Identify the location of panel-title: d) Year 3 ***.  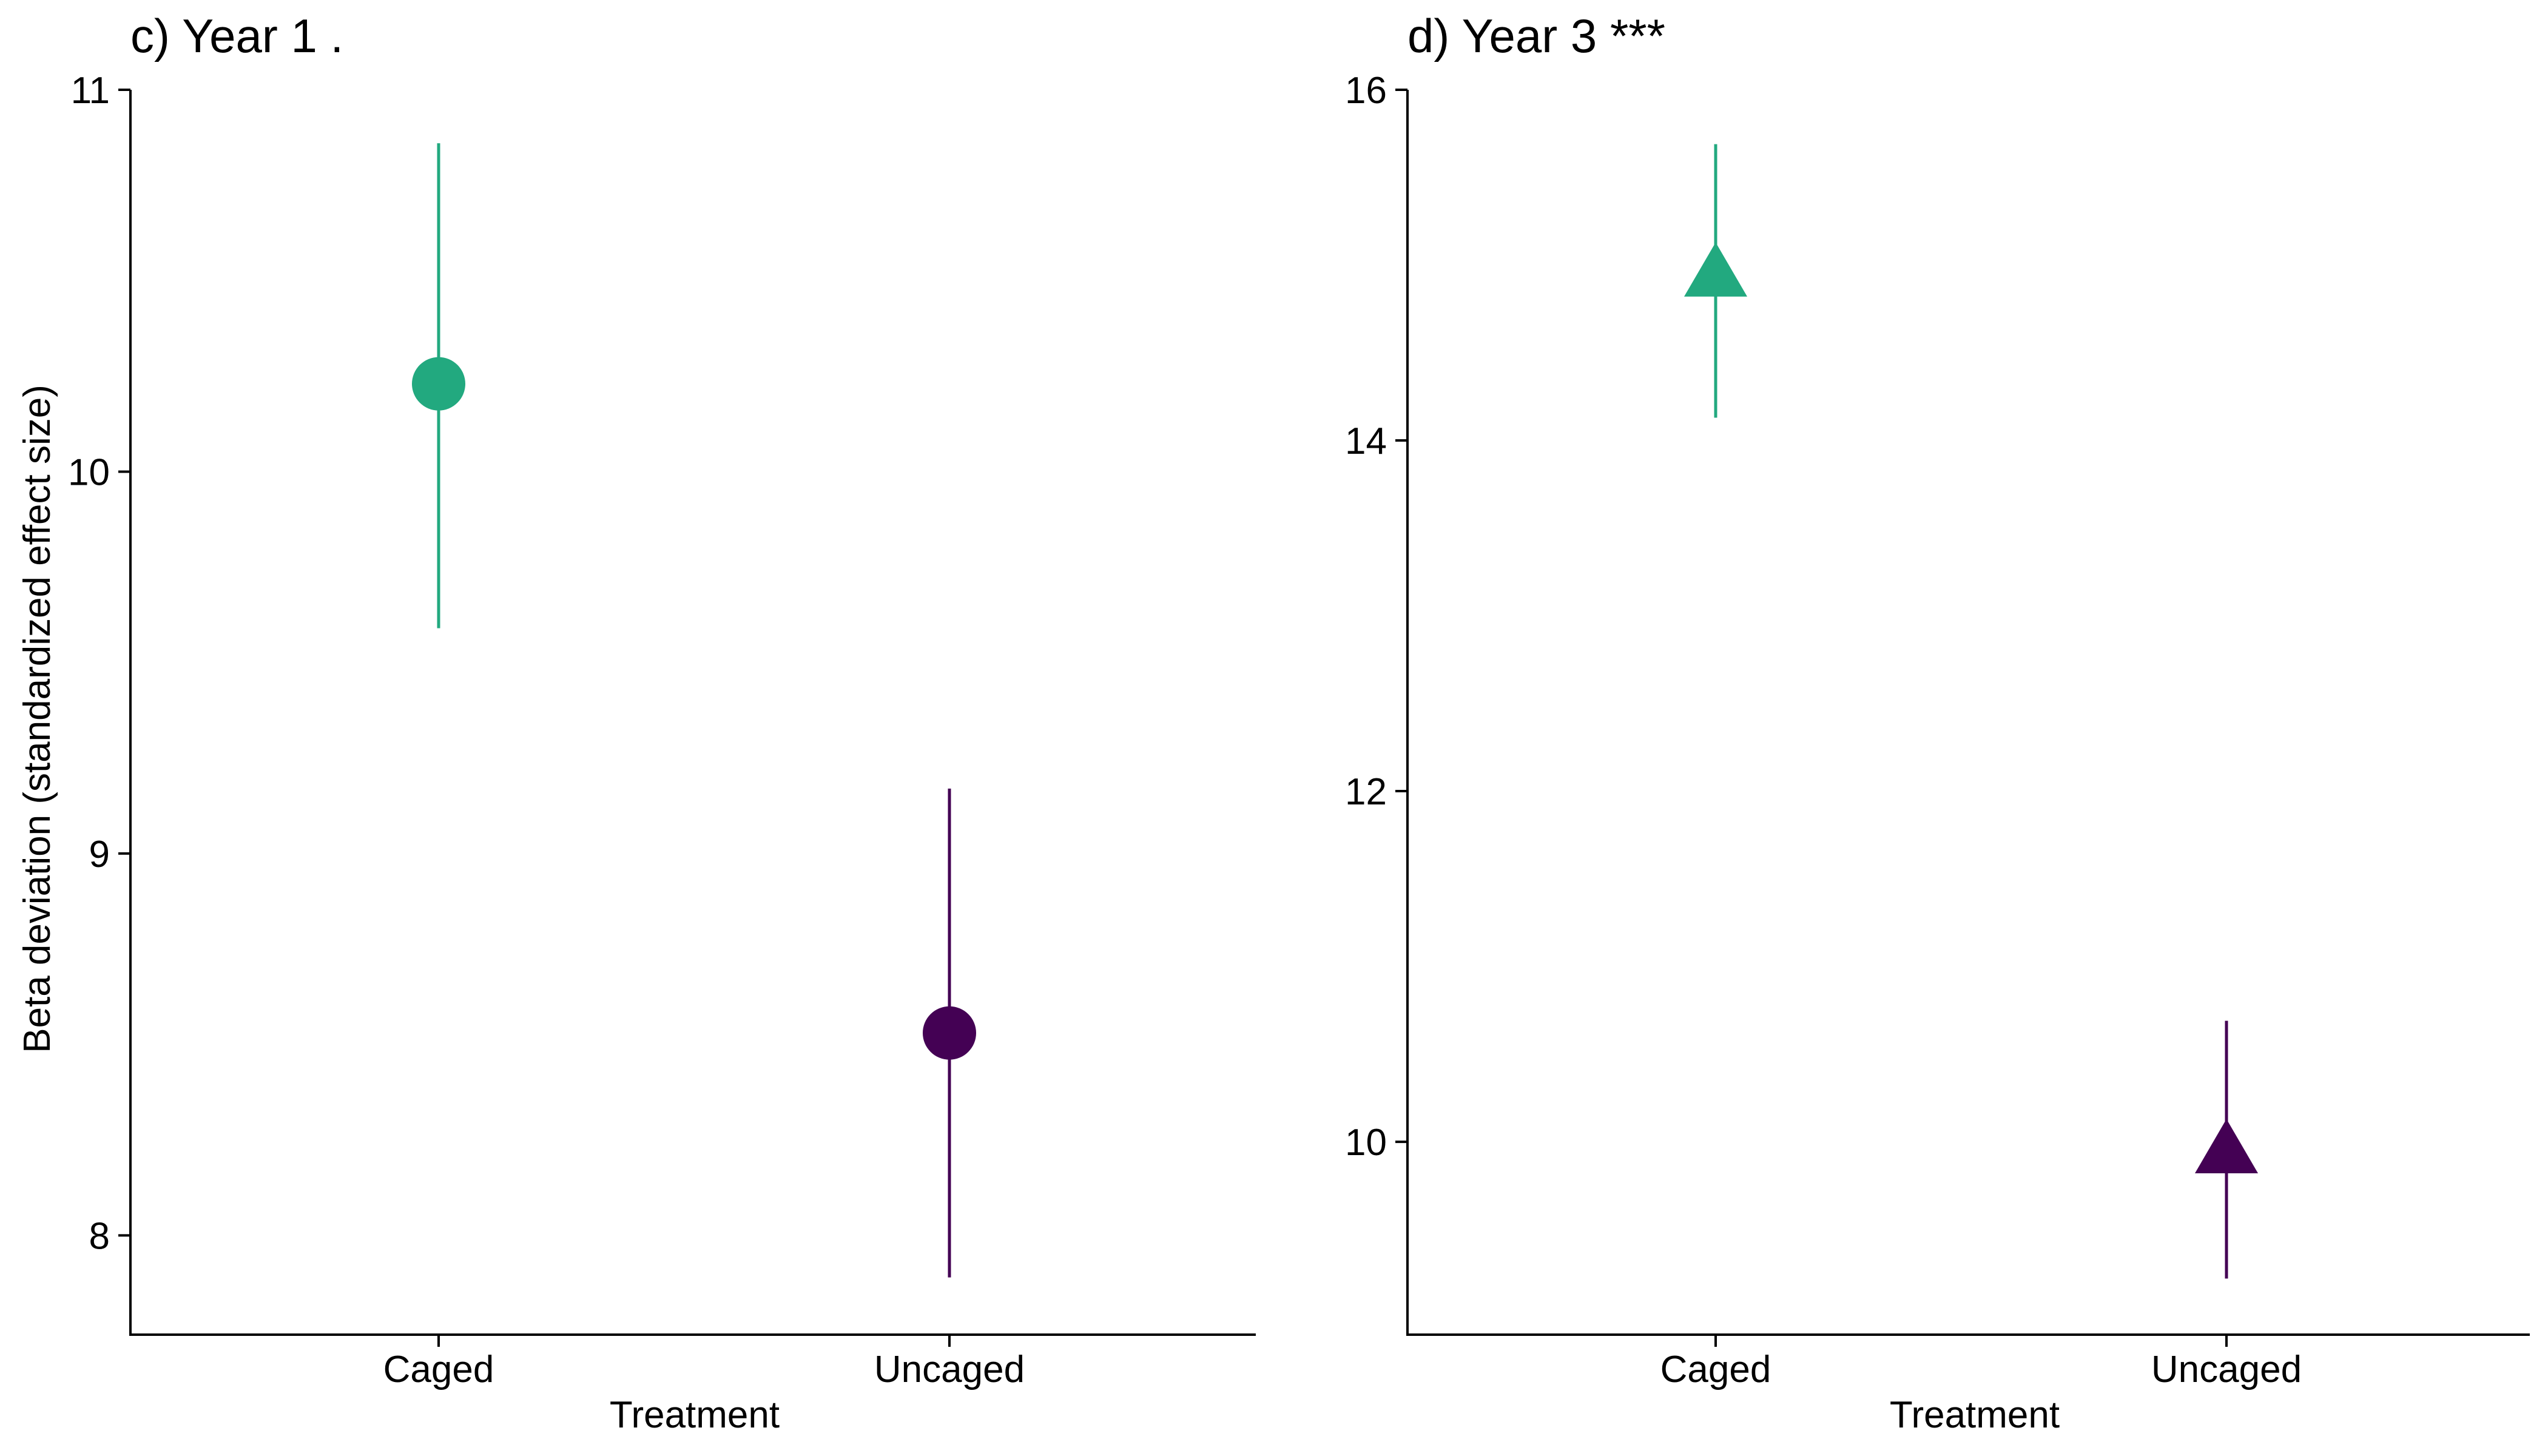
(1536, 35).